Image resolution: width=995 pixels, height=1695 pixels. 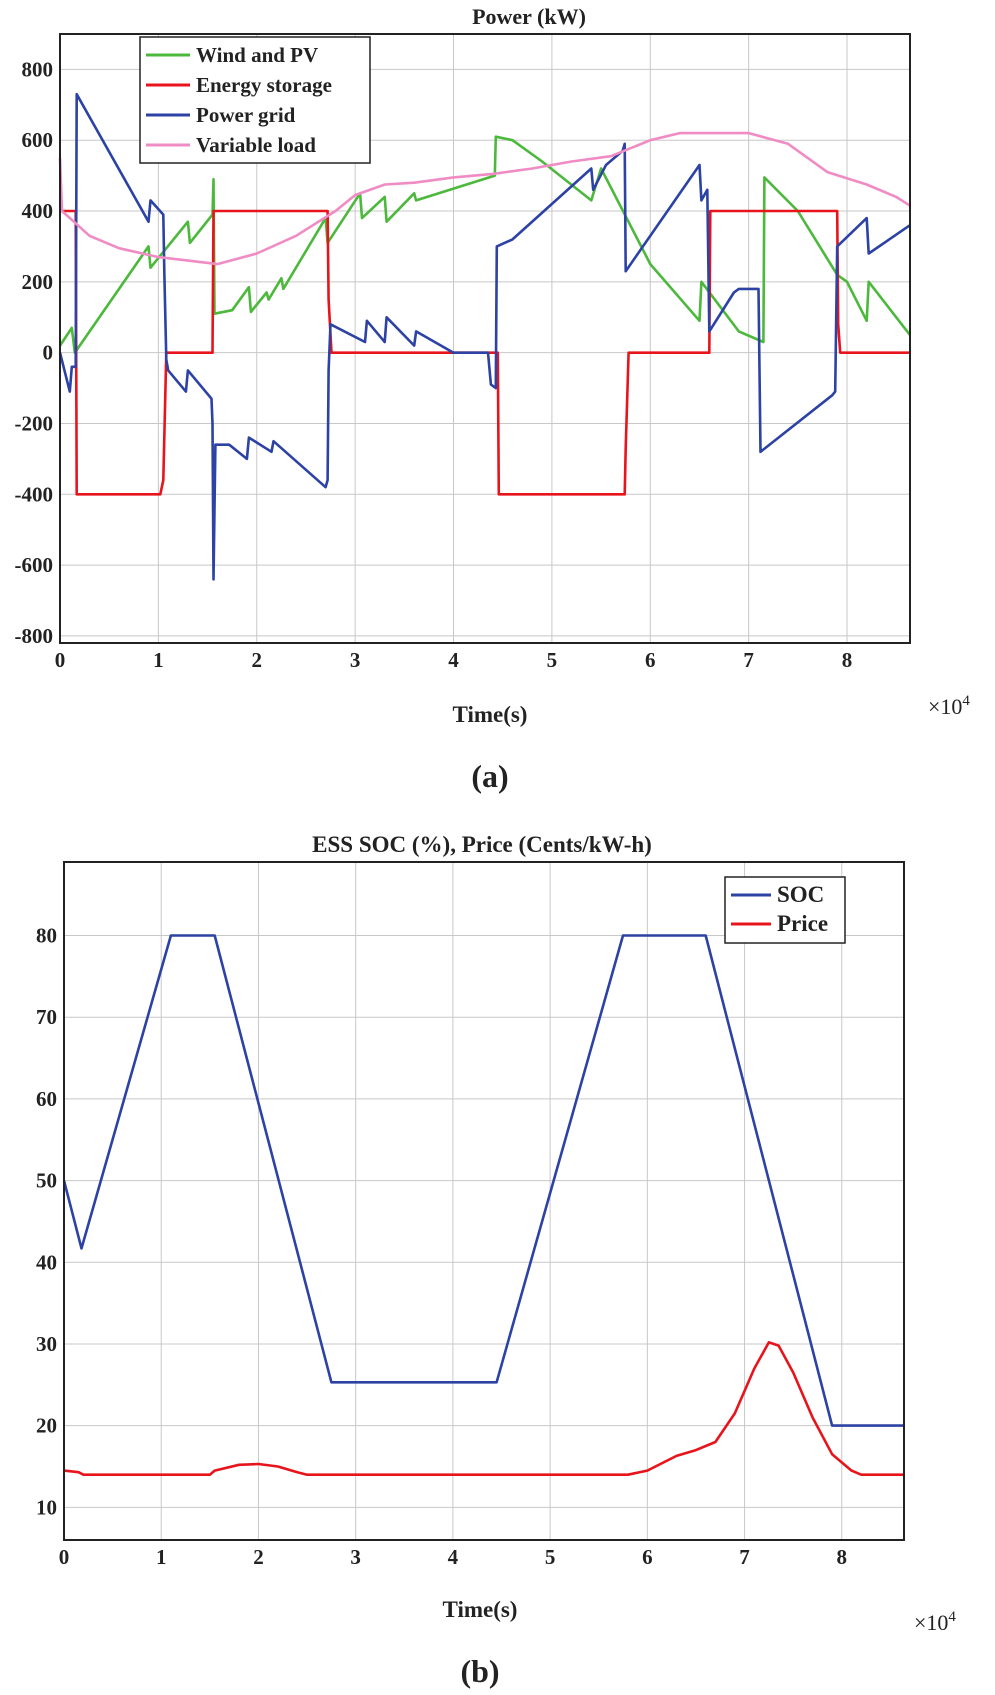 I want to click on chart-b-panel-label: (b), so click(x=479, y=1671).